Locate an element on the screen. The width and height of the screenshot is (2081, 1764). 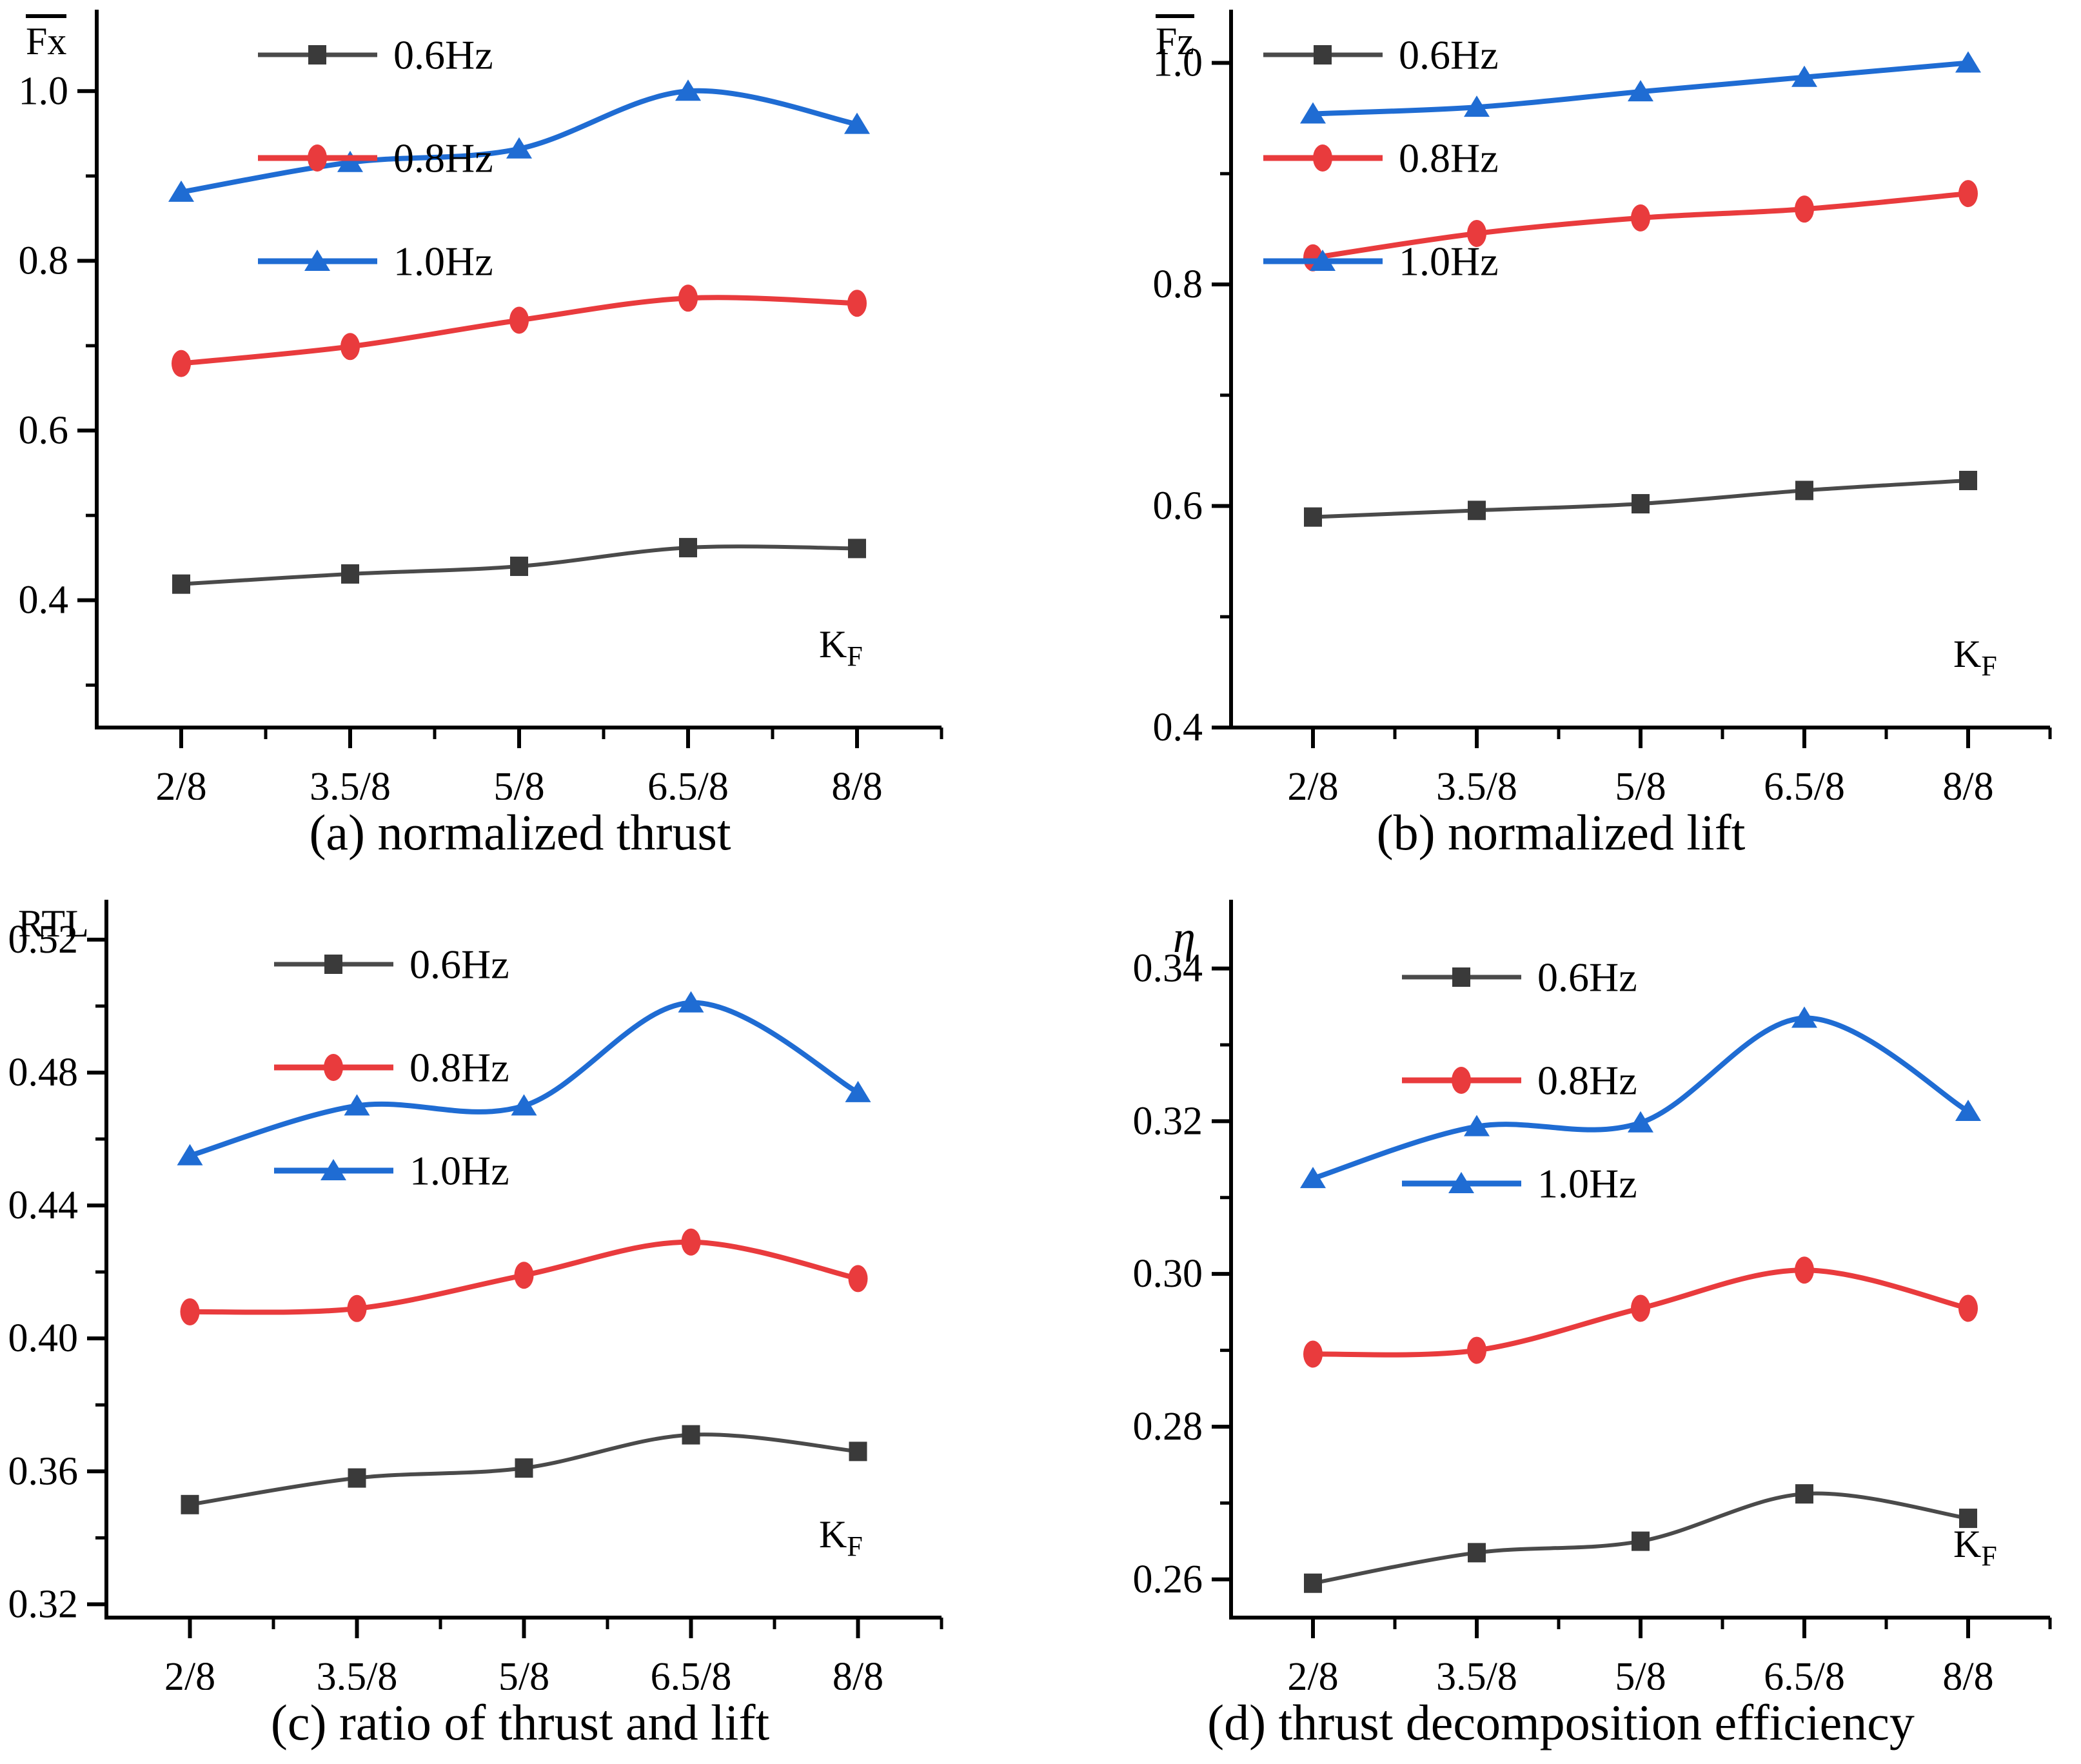
x-axis-label-sub-d: F is located at coordinates (1989, 1556).